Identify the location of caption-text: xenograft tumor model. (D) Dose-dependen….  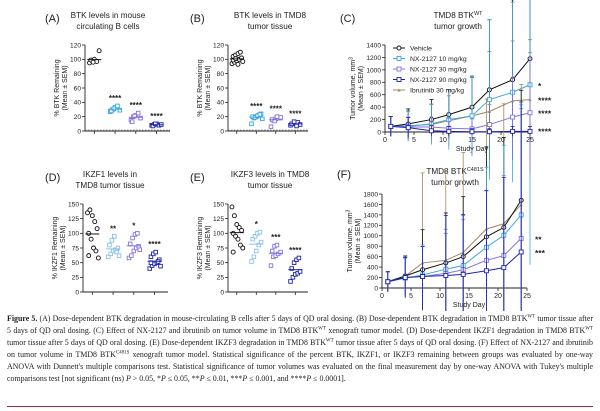
(455, 330).